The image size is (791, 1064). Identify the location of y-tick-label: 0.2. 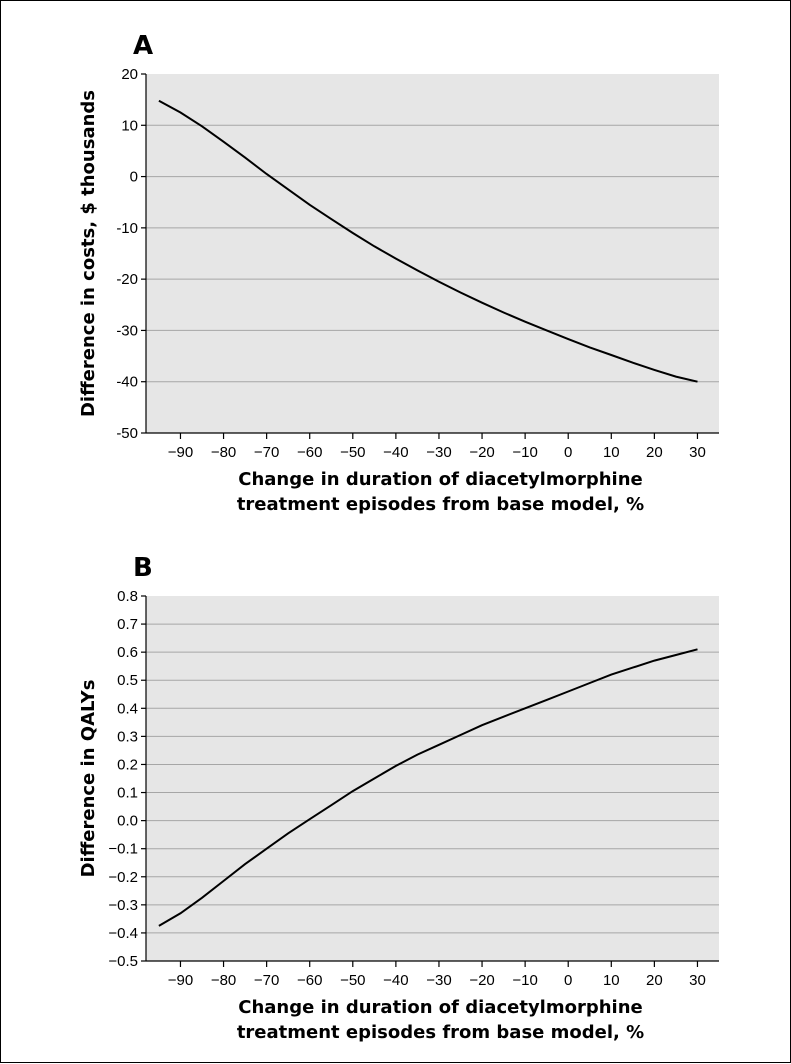
(127, 764).